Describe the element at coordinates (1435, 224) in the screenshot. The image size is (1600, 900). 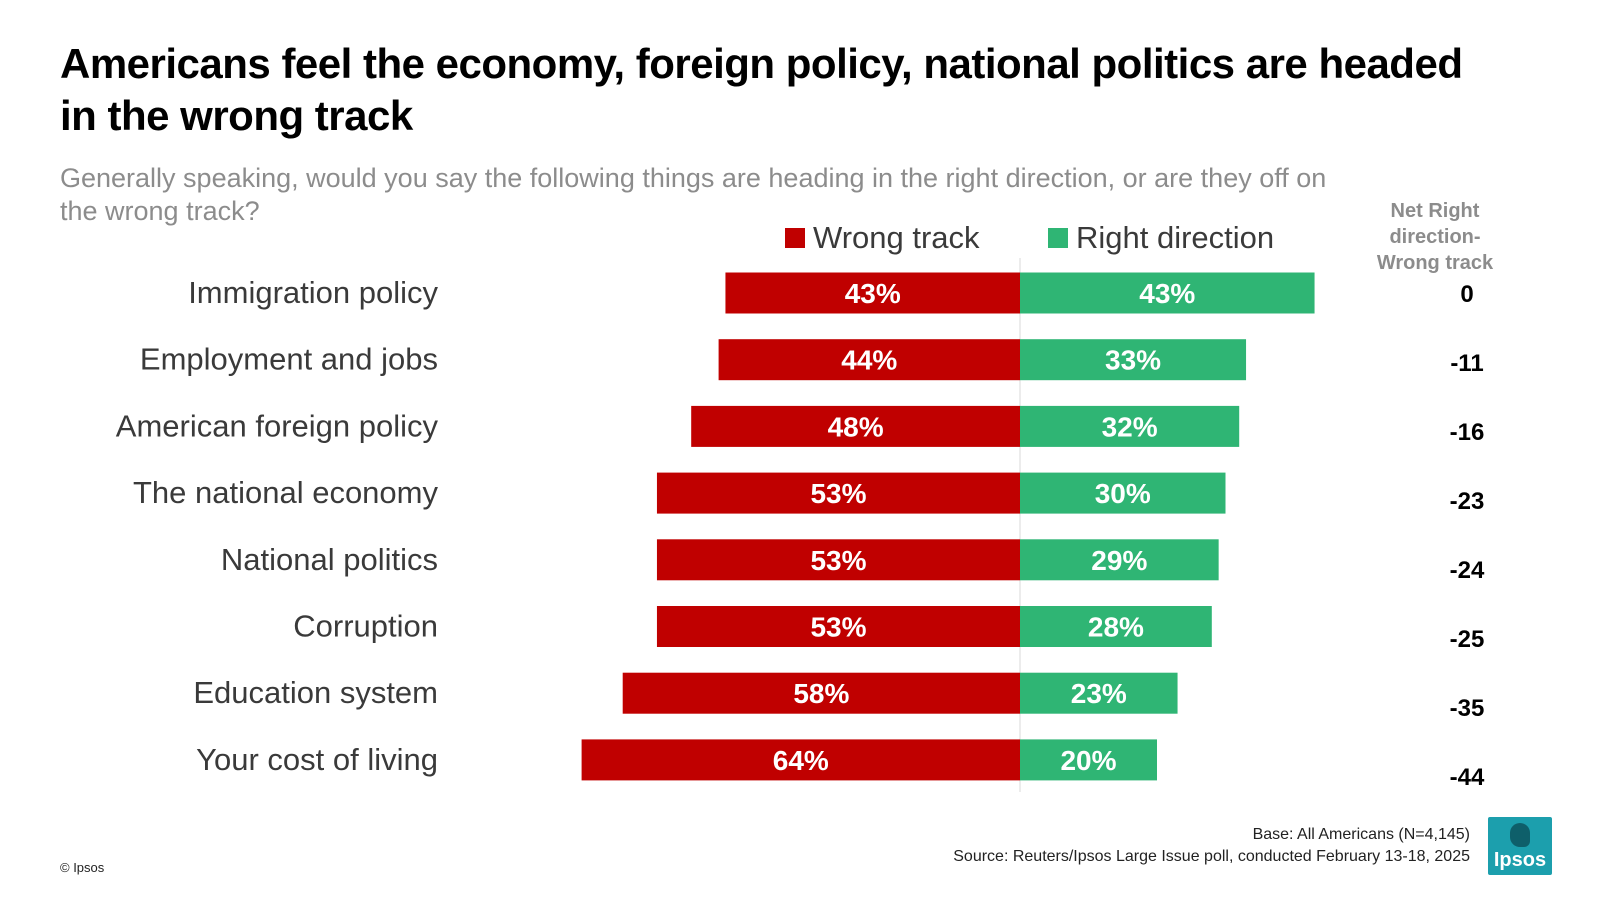
I see `net-header-line-1: Net Right direction-` at that location.